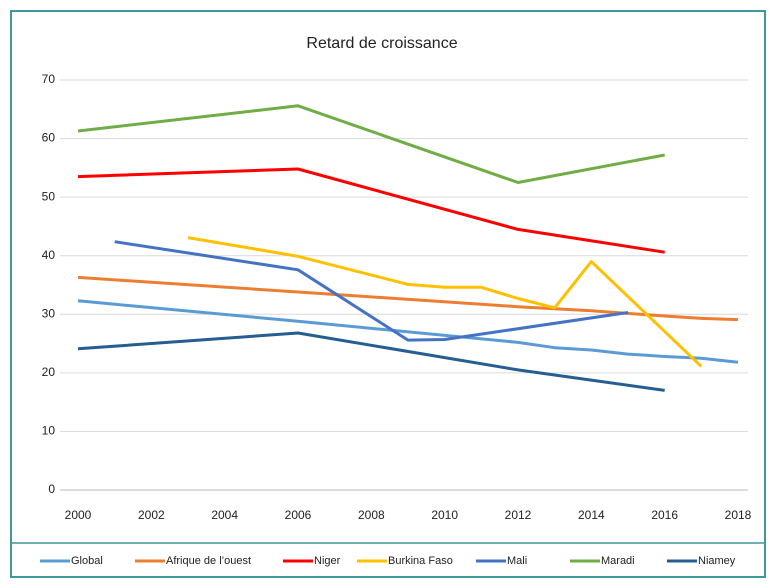 This screenshot has height=588, width=776. I want to click on legend-label: Afrique de l’ouest, so click(208, 561).